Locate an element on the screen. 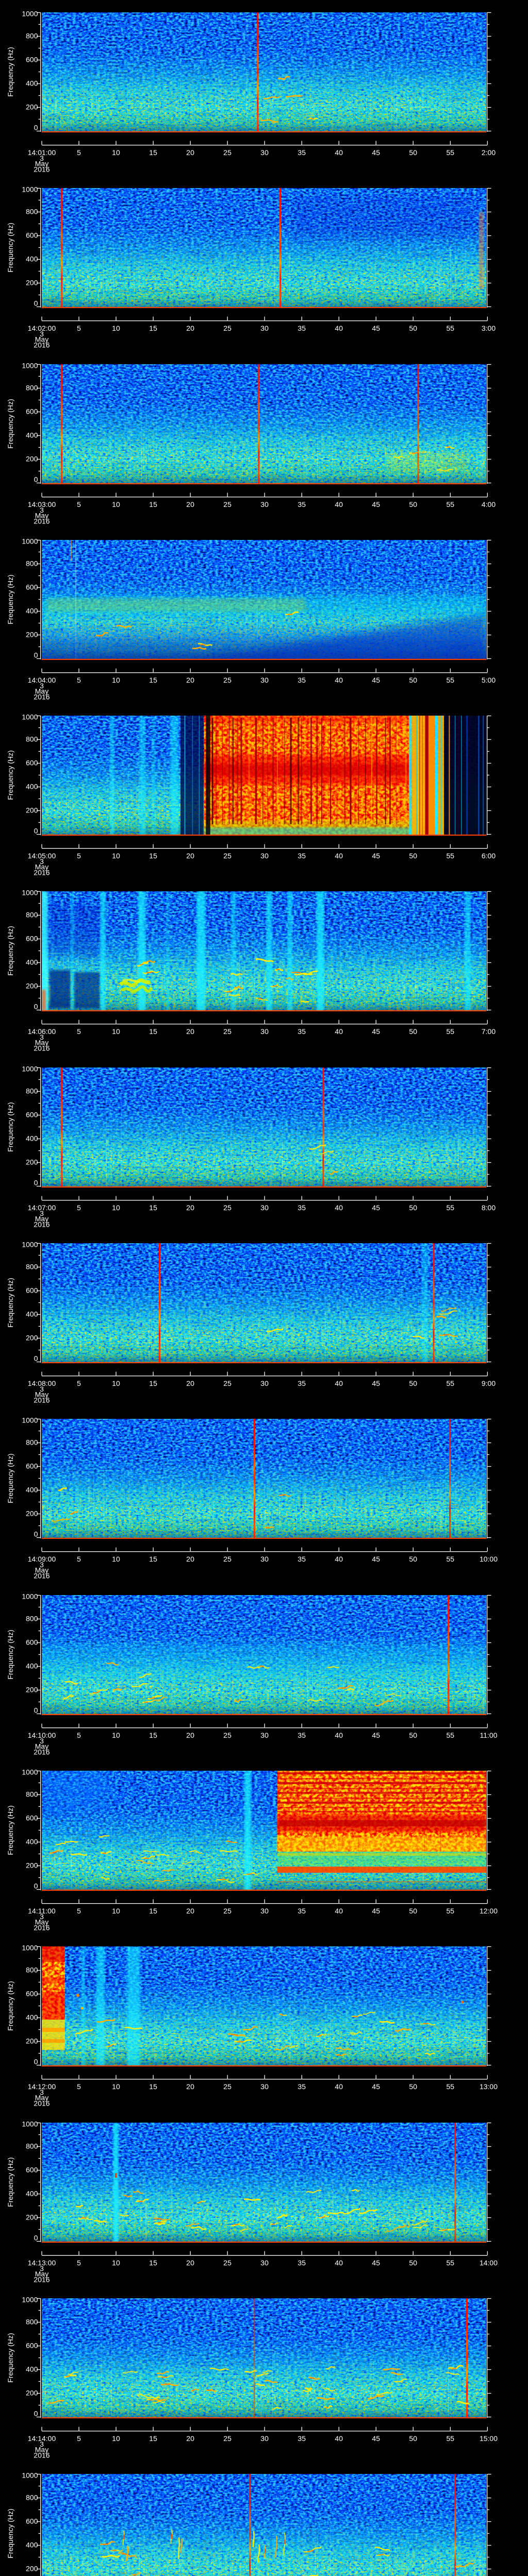 Image resolution: width=528 pixels, height=2576 pixels. svg-text: 2:00 is located at coordinates (489, 152).